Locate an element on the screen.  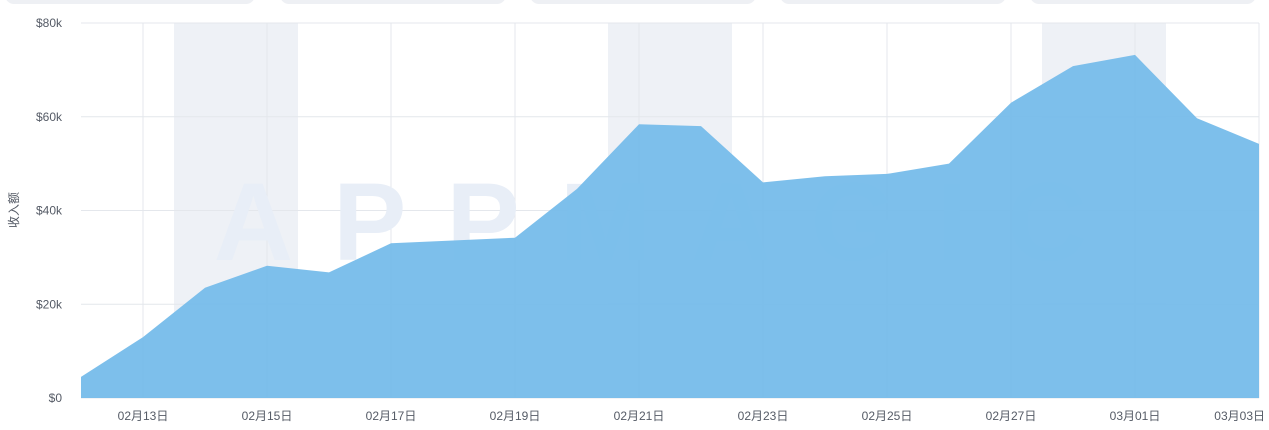
x-tick-label: 03月03日 is located at coordinates (1239, 416).